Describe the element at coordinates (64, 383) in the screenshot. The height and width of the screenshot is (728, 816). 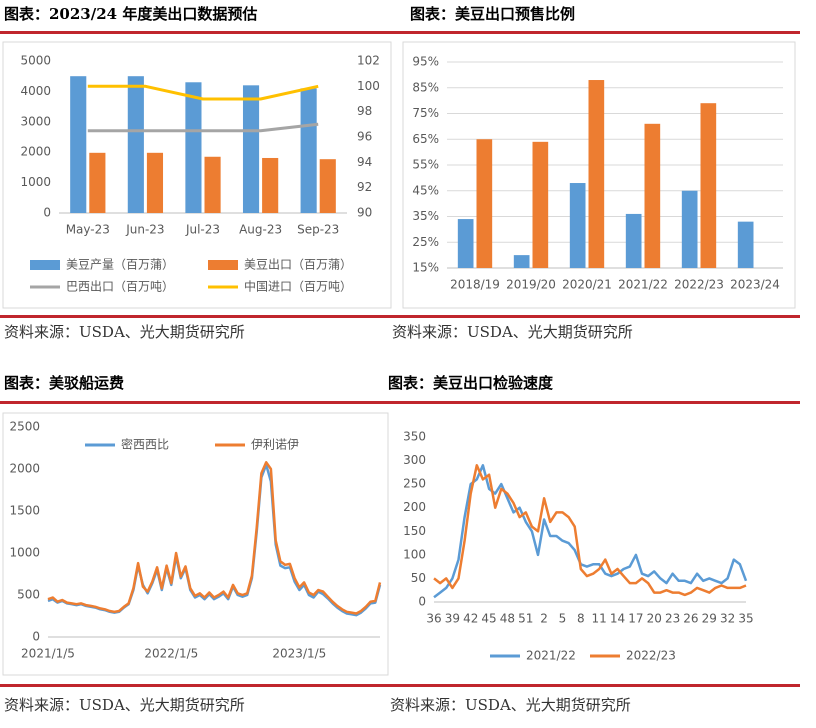
I see `panel-title: 图表：美驳船运费` at that location.